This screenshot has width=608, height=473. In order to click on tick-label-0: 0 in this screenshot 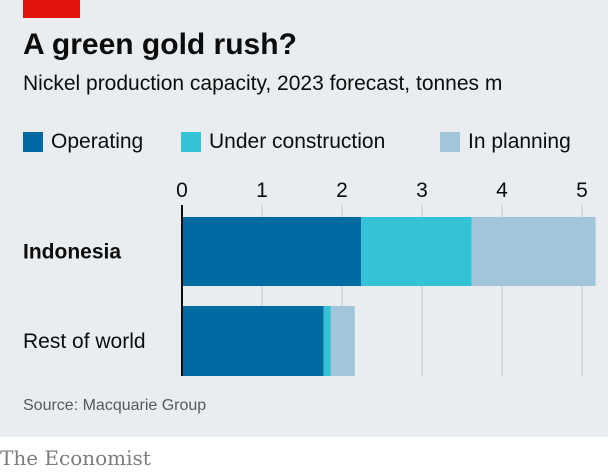, I will do `click(182, 190)`.